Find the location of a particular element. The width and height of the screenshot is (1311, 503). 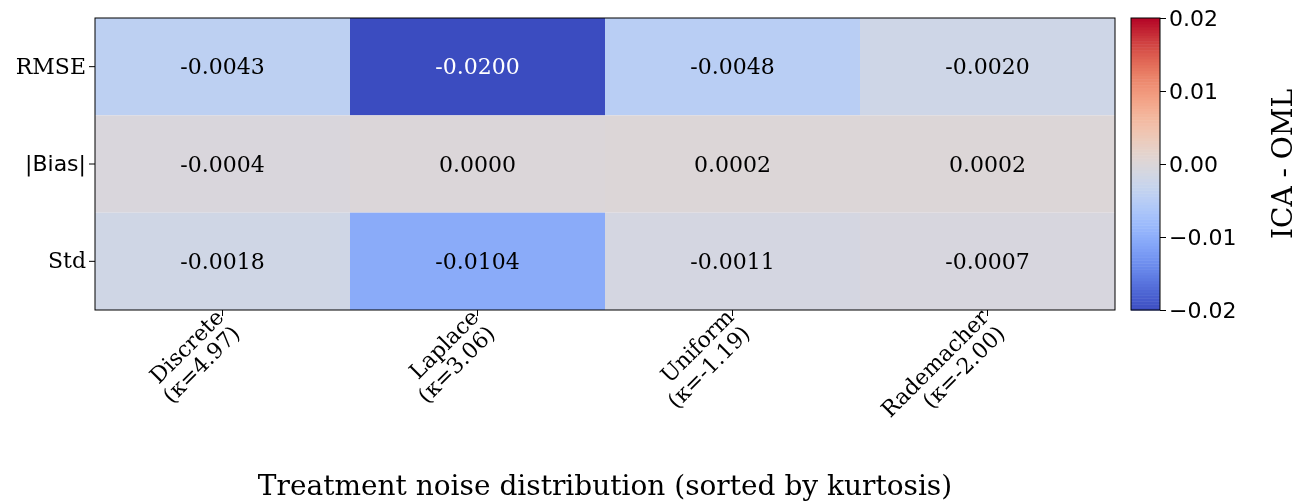

data-label: -0.0048 is located at coordinates (732, 67).